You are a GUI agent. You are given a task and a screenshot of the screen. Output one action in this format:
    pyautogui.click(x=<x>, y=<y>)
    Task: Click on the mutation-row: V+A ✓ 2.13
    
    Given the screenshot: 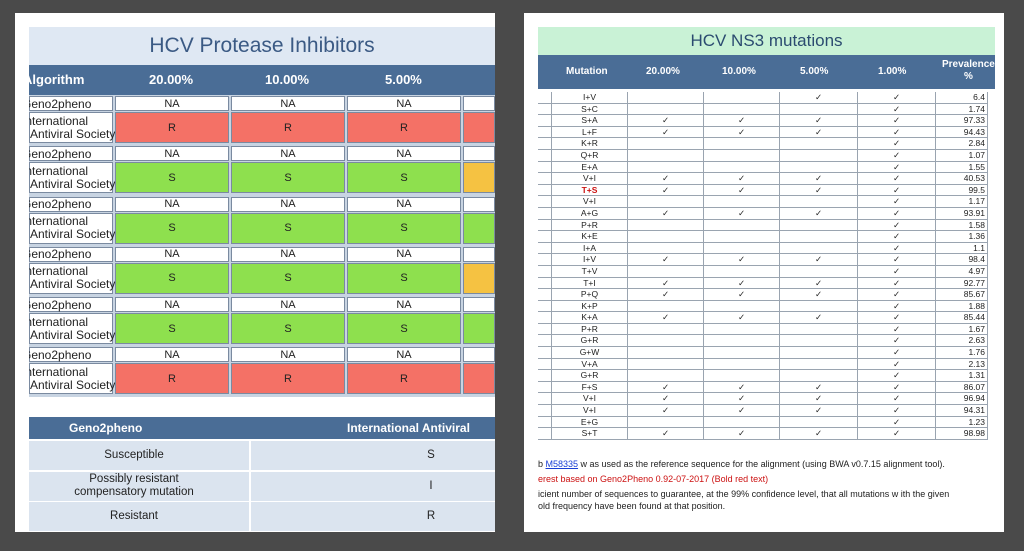 What is the action you would take?
    pyautogui.click(x=766, y=364)
    